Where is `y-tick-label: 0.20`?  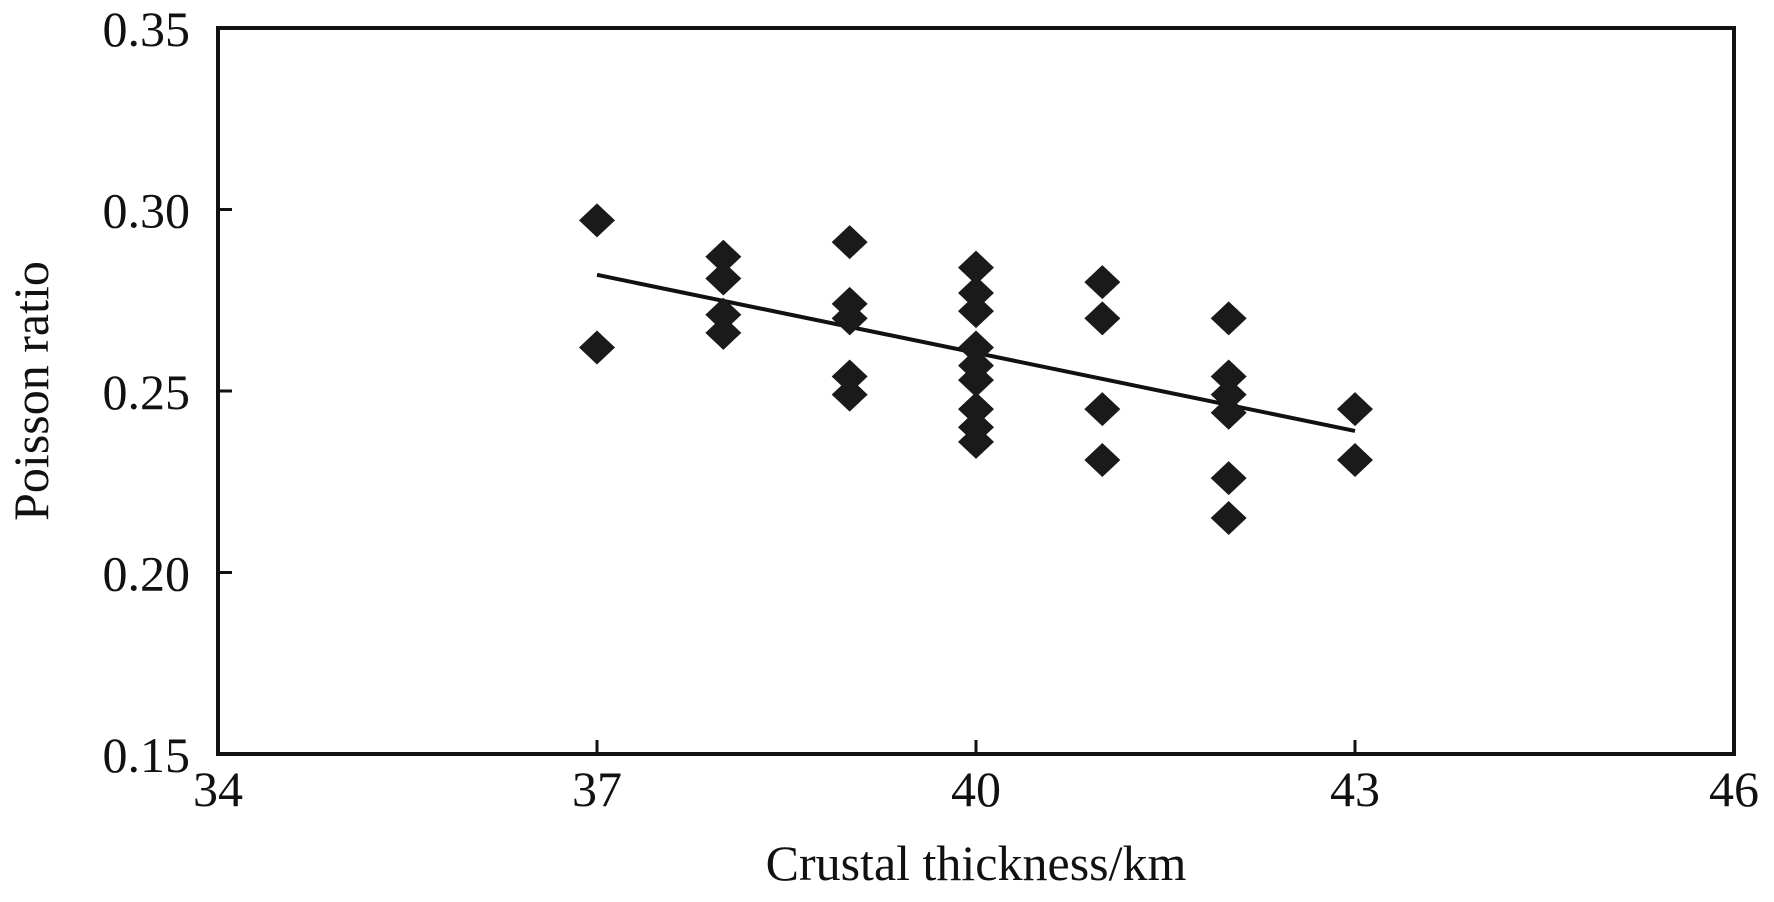 y-tick-label: 0.20 is located at coordinates (147, 574).